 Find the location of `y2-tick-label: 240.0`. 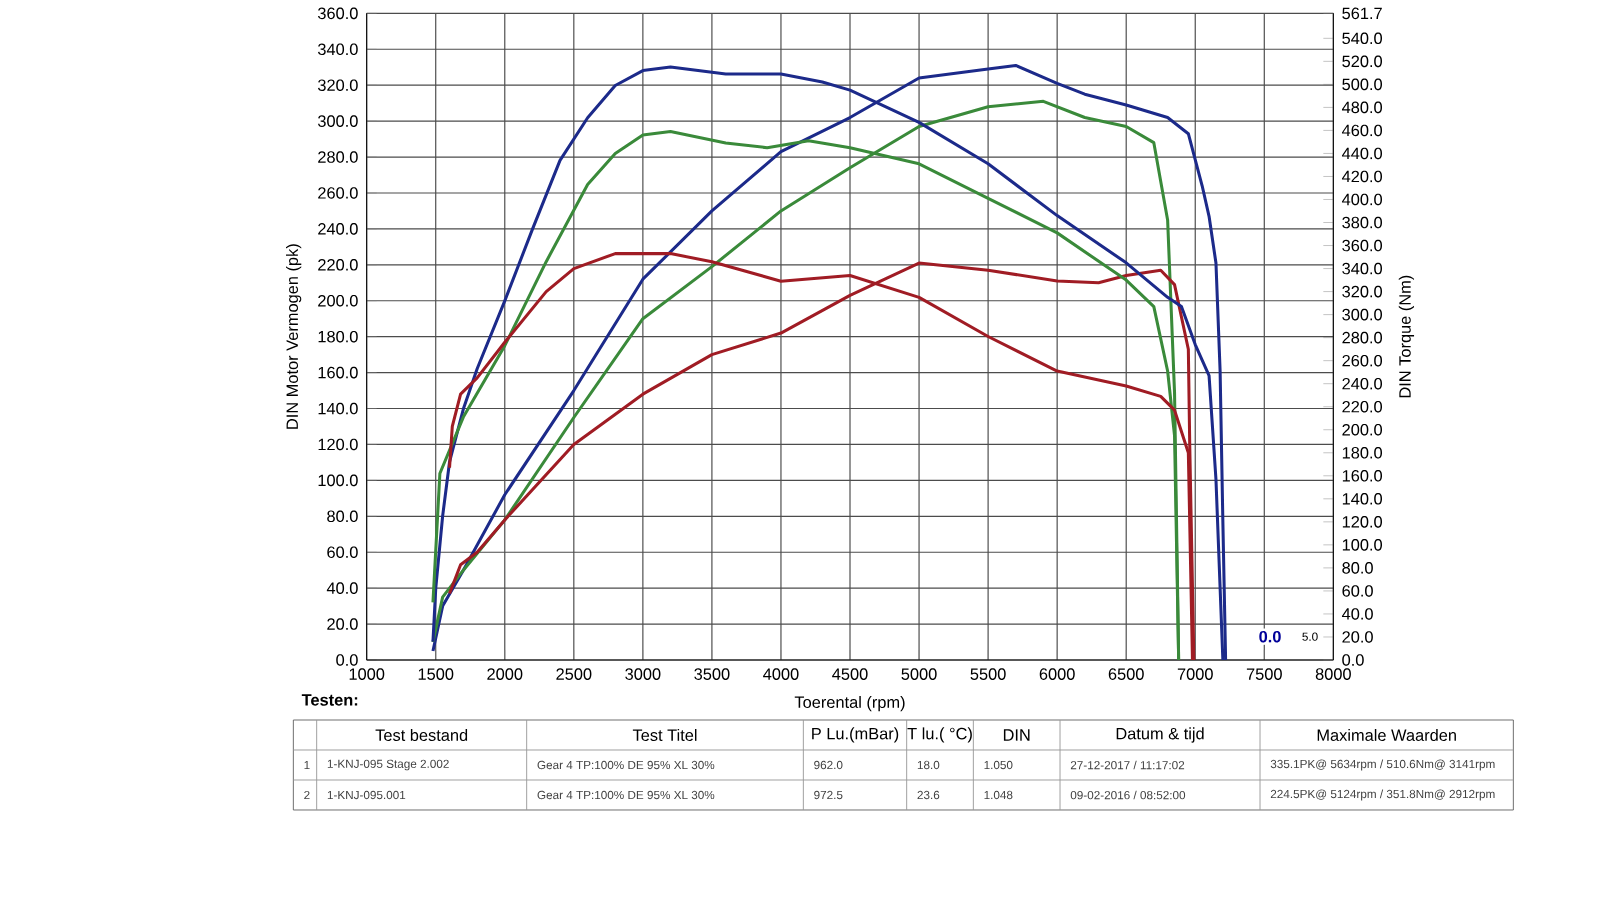

y2-tick-label: 240.0 is located at coordinates (1362, 383).